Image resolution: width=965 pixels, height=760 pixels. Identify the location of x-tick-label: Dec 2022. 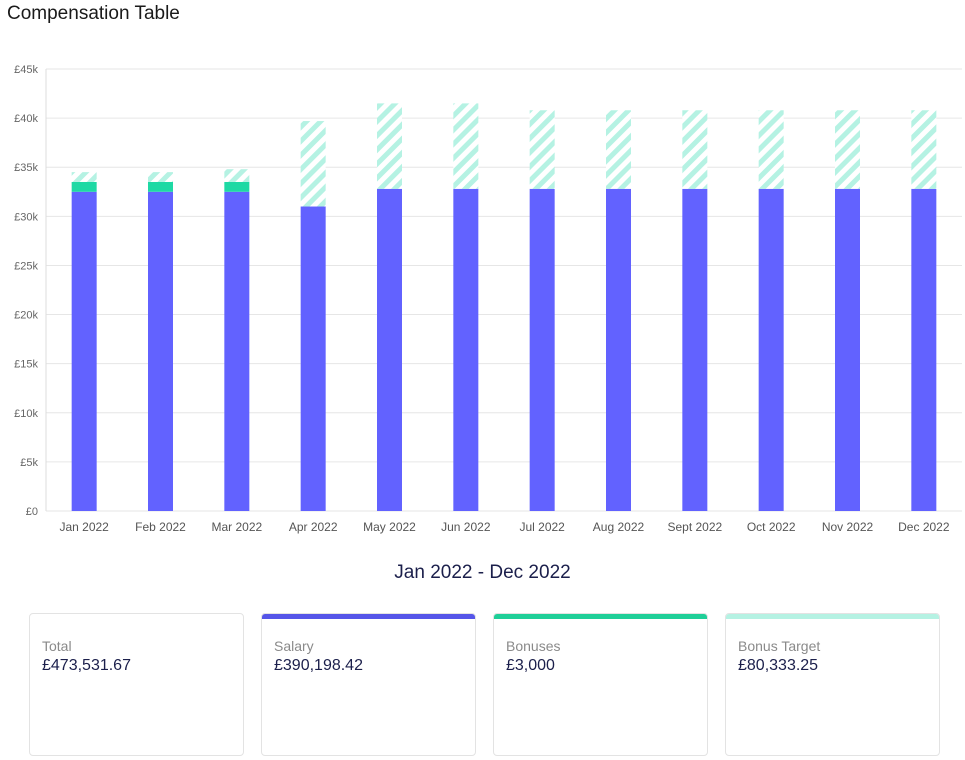
(924, 527).